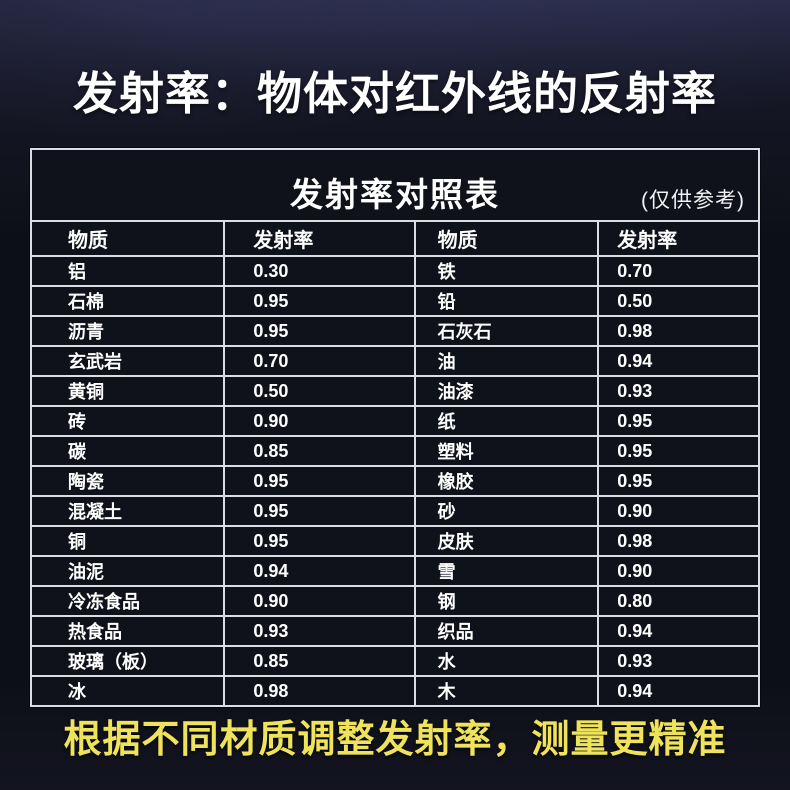 The height and width of the screenshot is (790, 790). Describe the element at coordinates (693, 200) in the screenshot. I see `table-note: (仅供参考)` at that location.